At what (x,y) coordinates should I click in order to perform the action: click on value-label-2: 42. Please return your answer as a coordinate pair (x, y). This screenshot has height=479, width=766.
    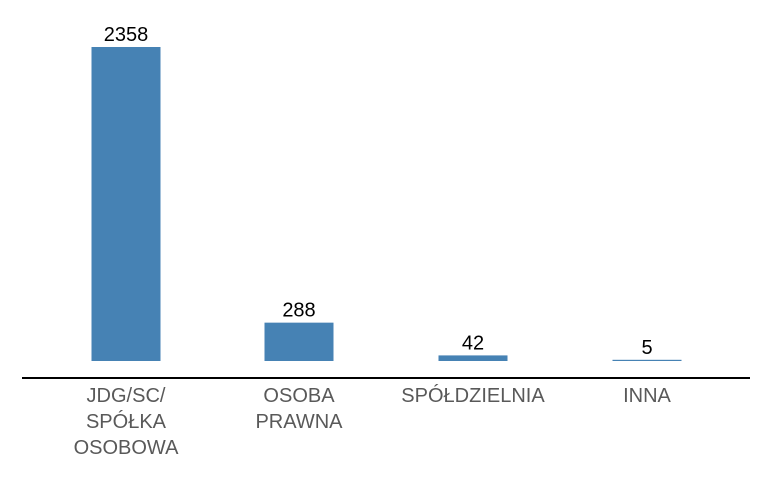
    Looking at the image, I should click on (473, 343).